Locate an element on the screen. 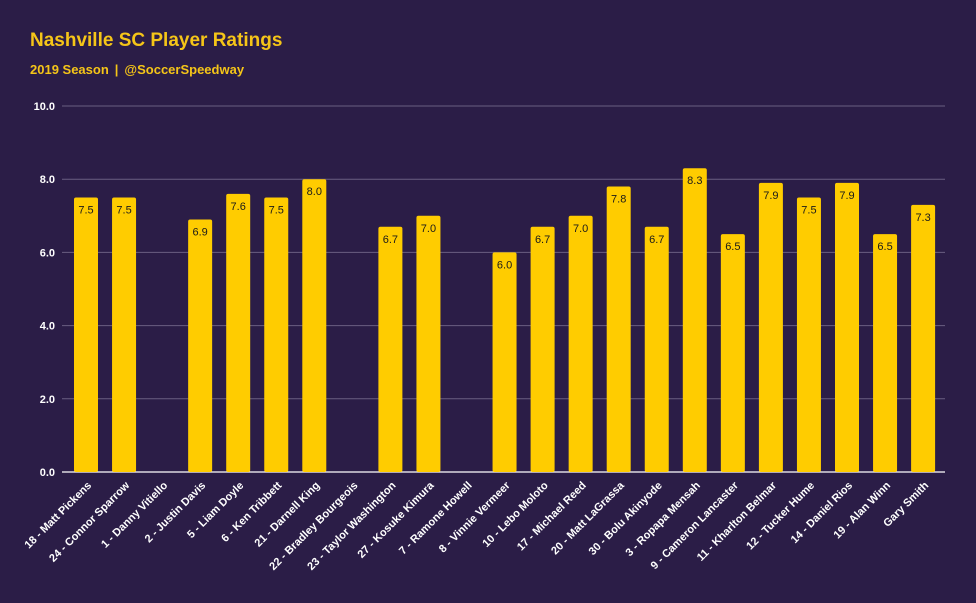 The width and height of the screenshot is (976, 603). chart-title: Nashville SC Player Ratings is located at coordinates (156, 40).